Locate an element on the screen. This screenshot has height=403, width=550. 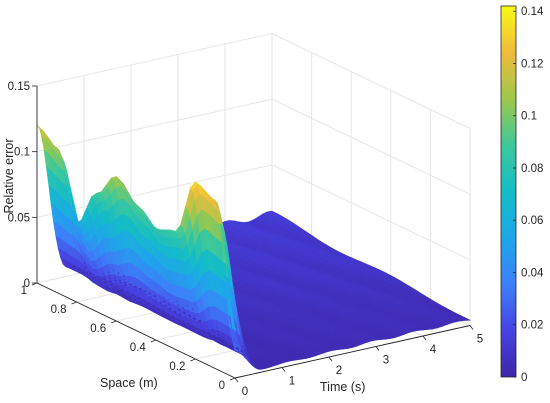
x-axis-line is located at coordinates (352, 352).